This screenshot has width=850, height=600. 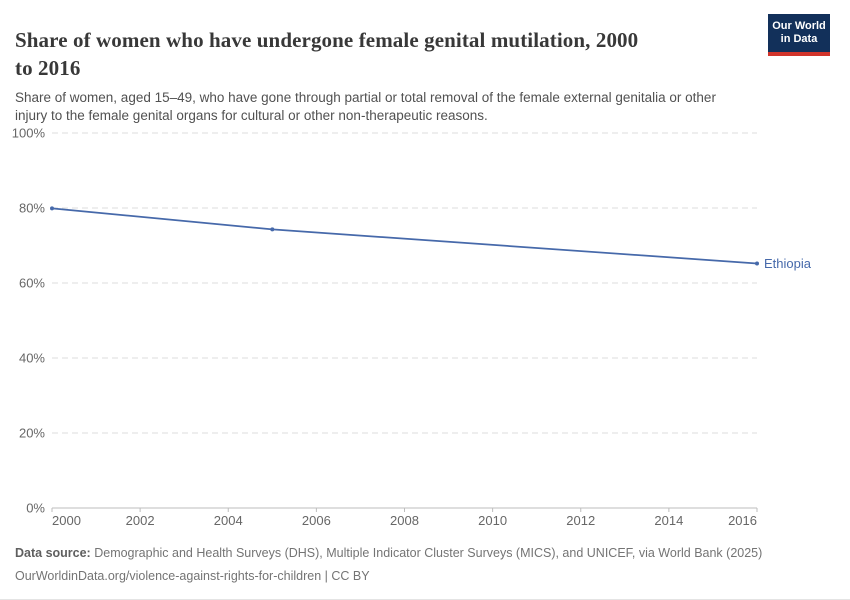 I want to click on owid-logo: Our World in Data, so click(x=799, y=35).